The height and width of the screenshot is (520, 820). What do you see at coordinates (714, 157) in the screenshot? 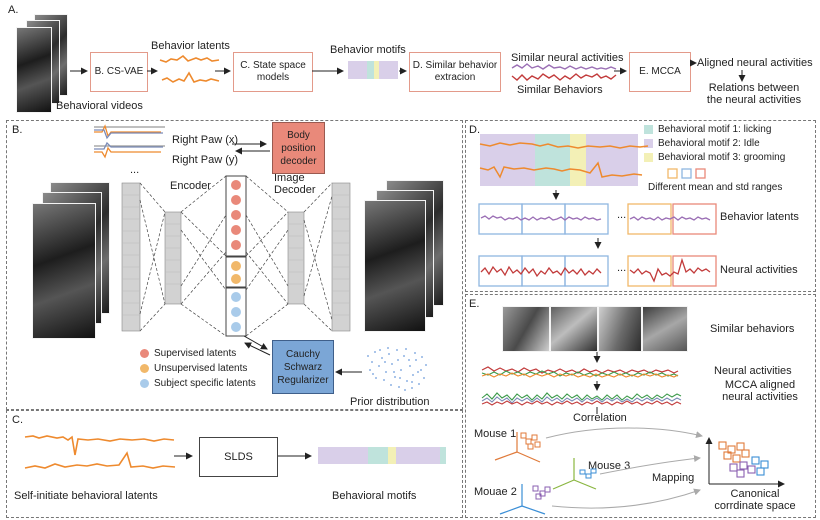
I see `legend-grooming: Behavioral motif 3: grooming` at bounding box center [714, 157].